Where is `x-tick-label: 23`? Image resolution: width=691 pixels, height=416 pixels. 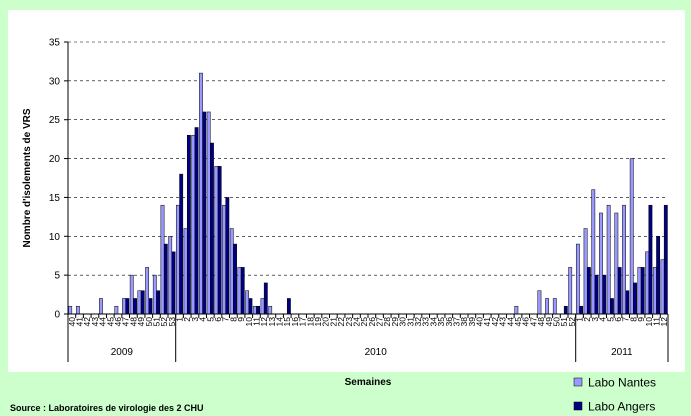 x-tick-label: 23 is located at coordinates (349, 322).